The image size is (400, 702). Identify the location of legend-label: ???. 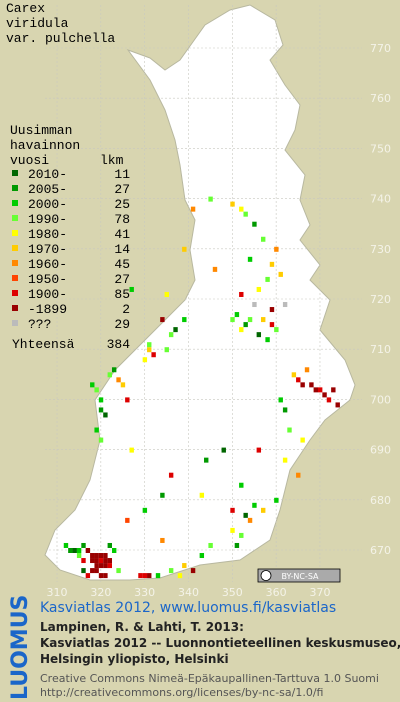
(39, 324).